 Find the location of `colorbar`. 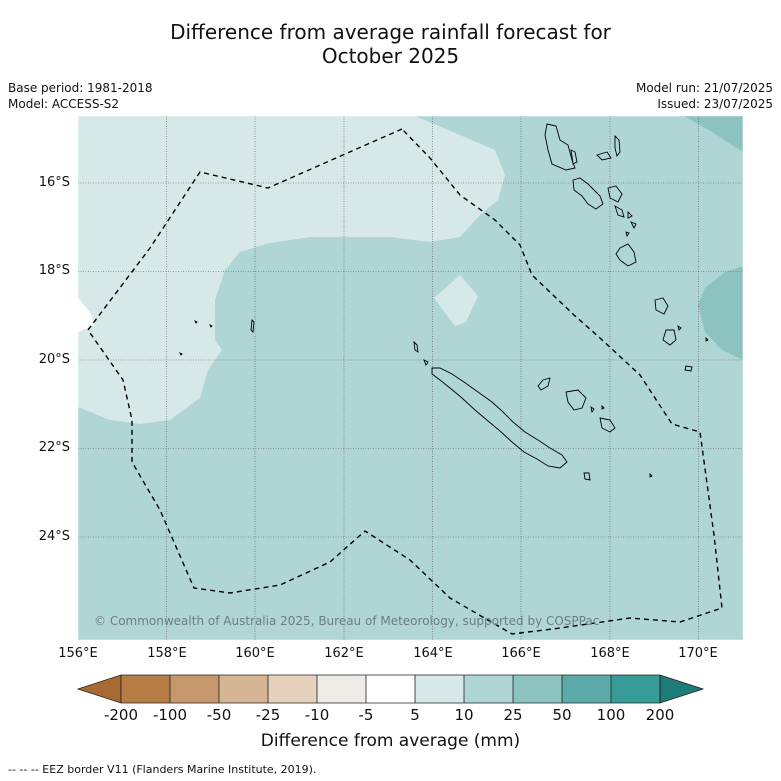

colorbar is located at coordinates (390, 689).